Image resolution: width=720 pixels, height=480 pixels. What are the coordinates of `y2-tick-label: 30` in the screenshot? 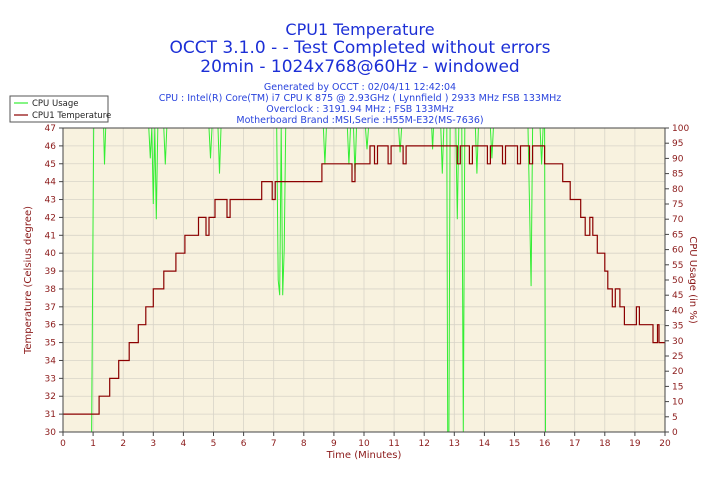 It's located at (678, 342).